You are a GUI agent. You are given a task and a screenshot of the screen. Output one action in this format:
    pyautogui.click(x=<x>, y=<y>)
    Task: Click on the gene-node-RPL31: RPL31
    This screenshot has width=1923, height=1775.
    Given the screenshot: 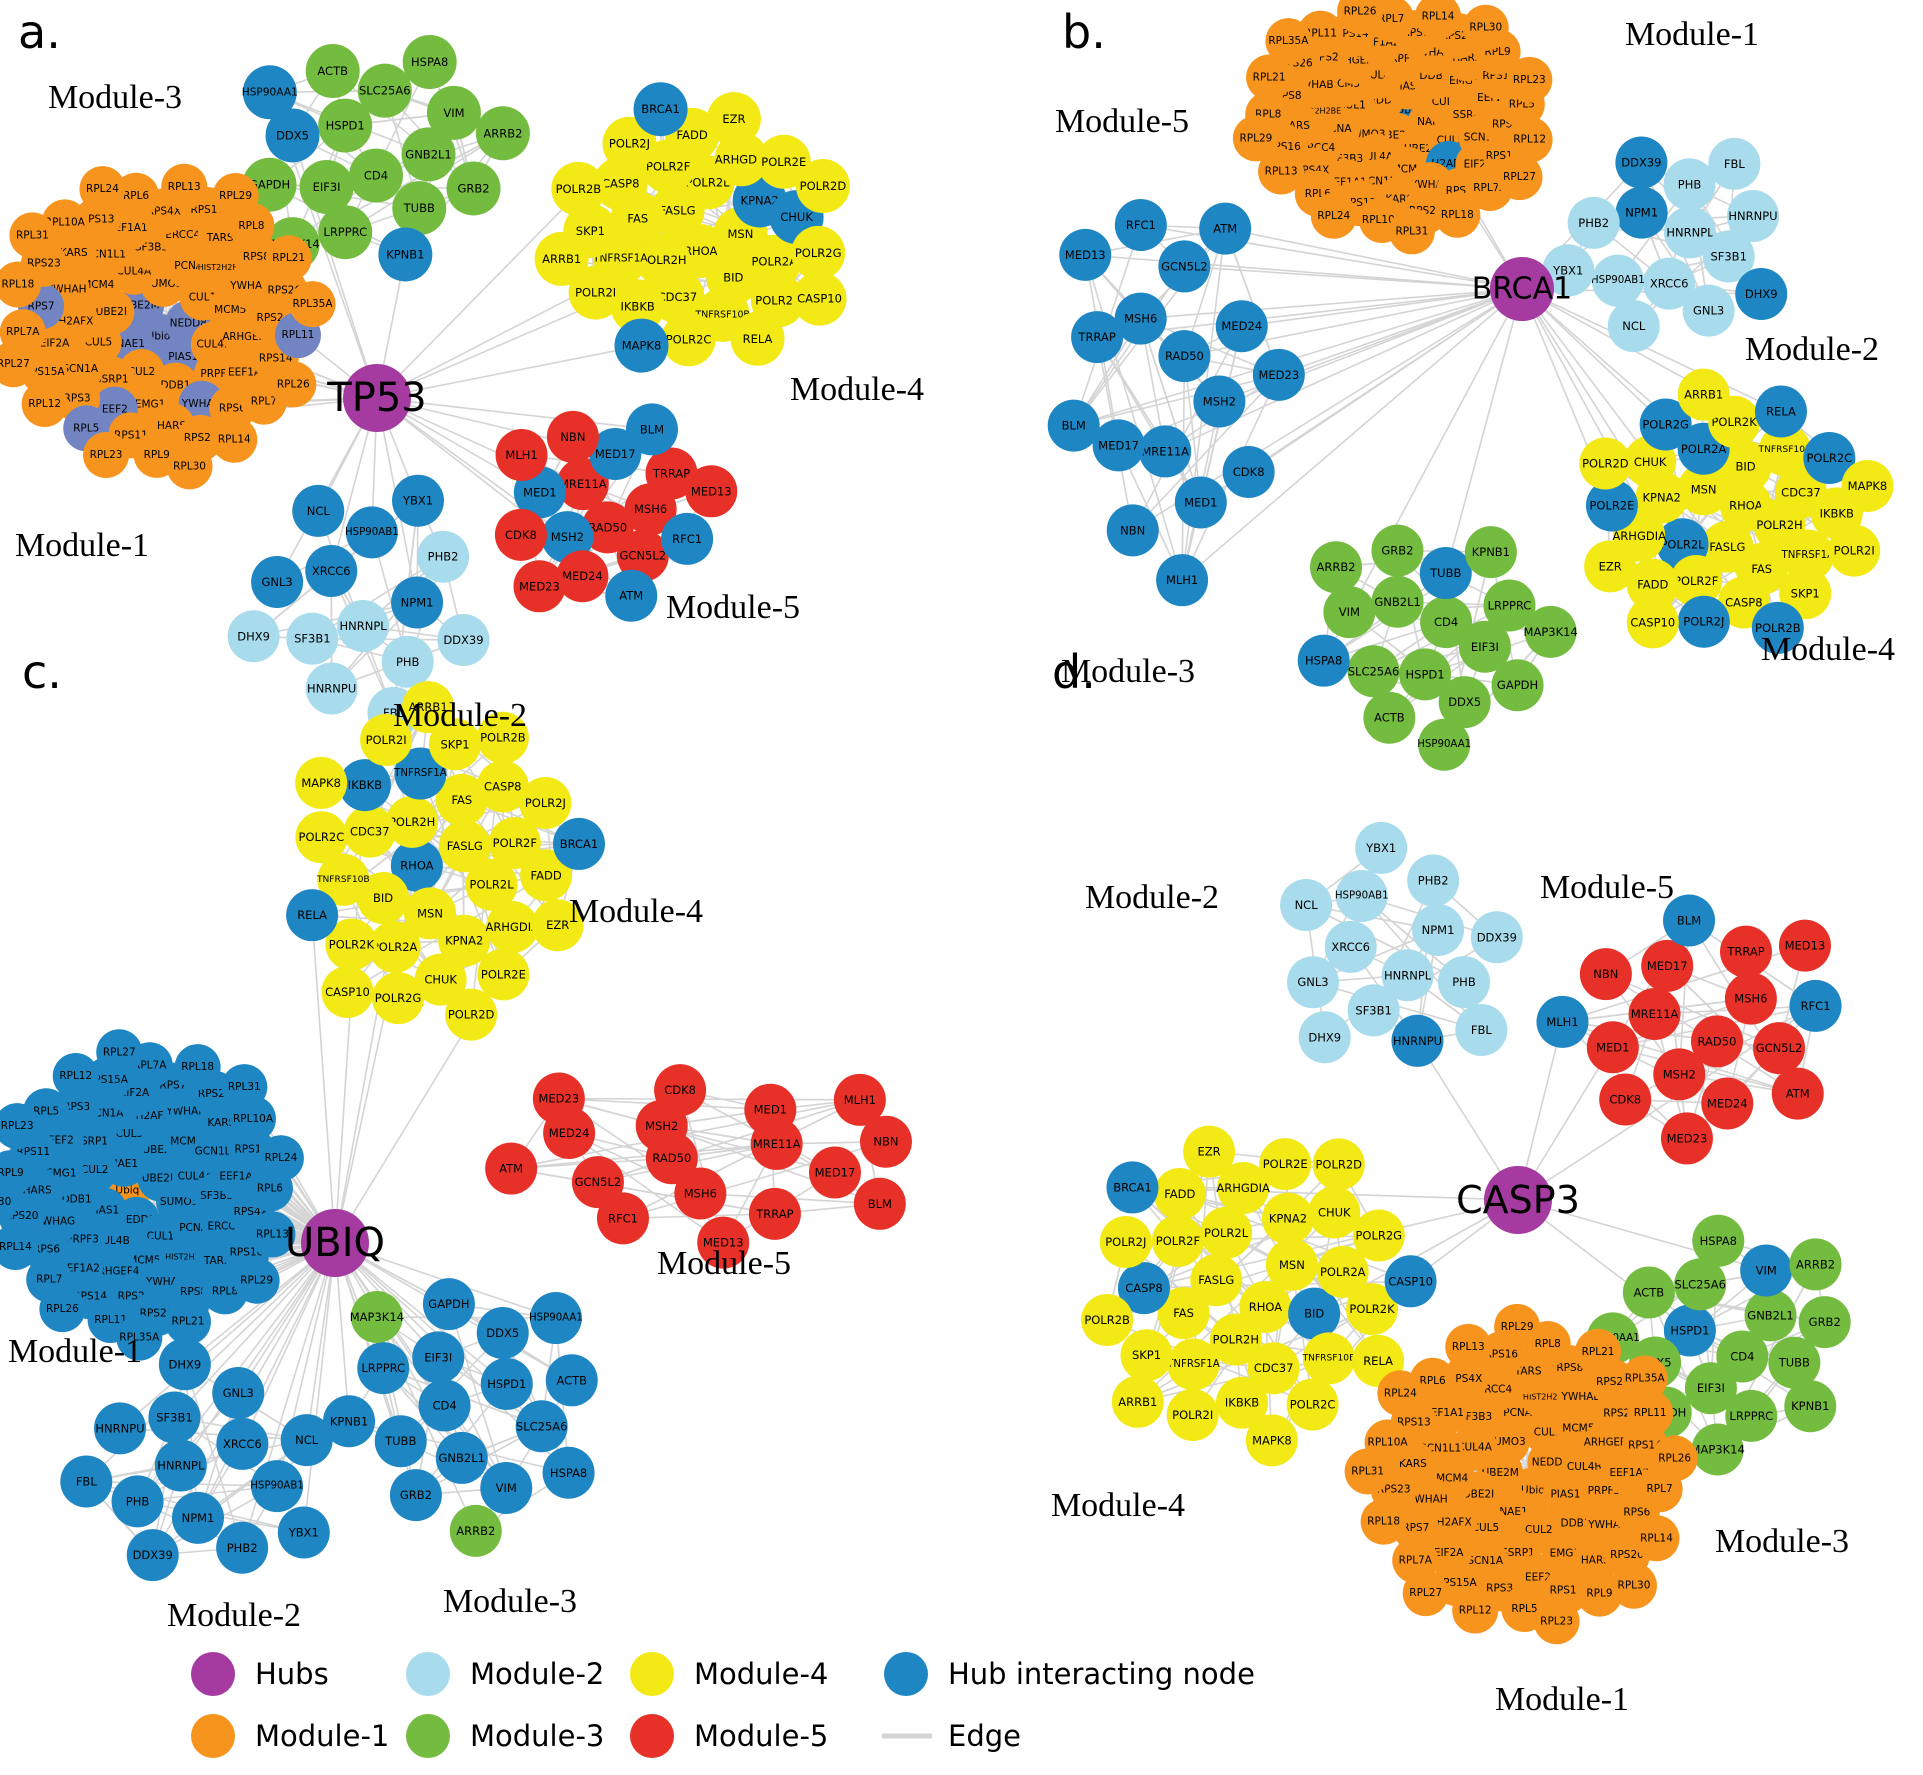 What is the action you would take?
    pyautogui.click(x=32, y=235)
    